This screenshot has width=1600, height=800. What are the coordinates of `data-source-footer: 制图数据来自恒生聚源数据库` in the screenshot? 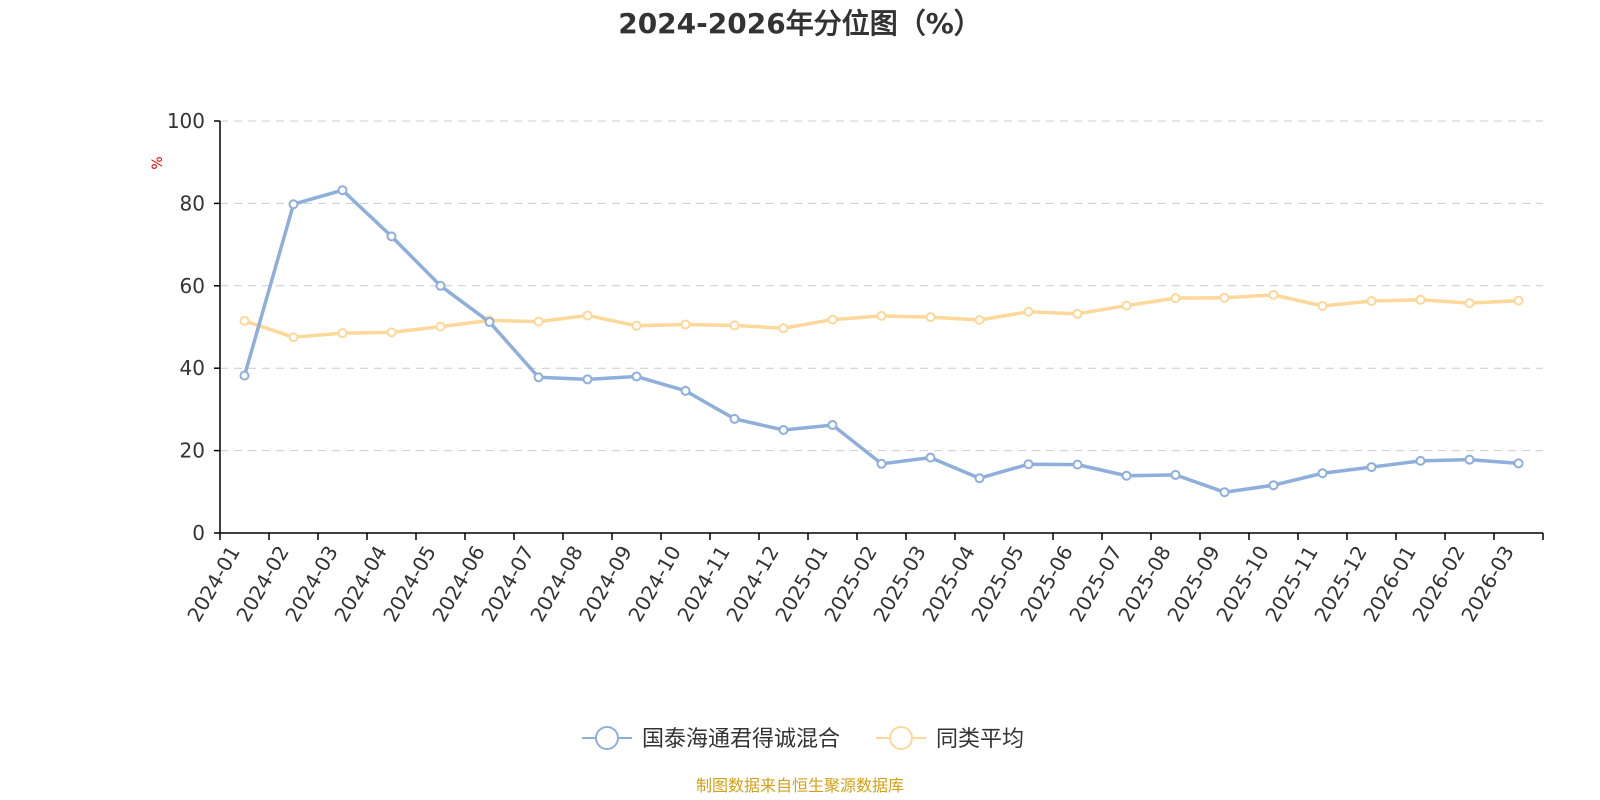 It's located at (800, 785).